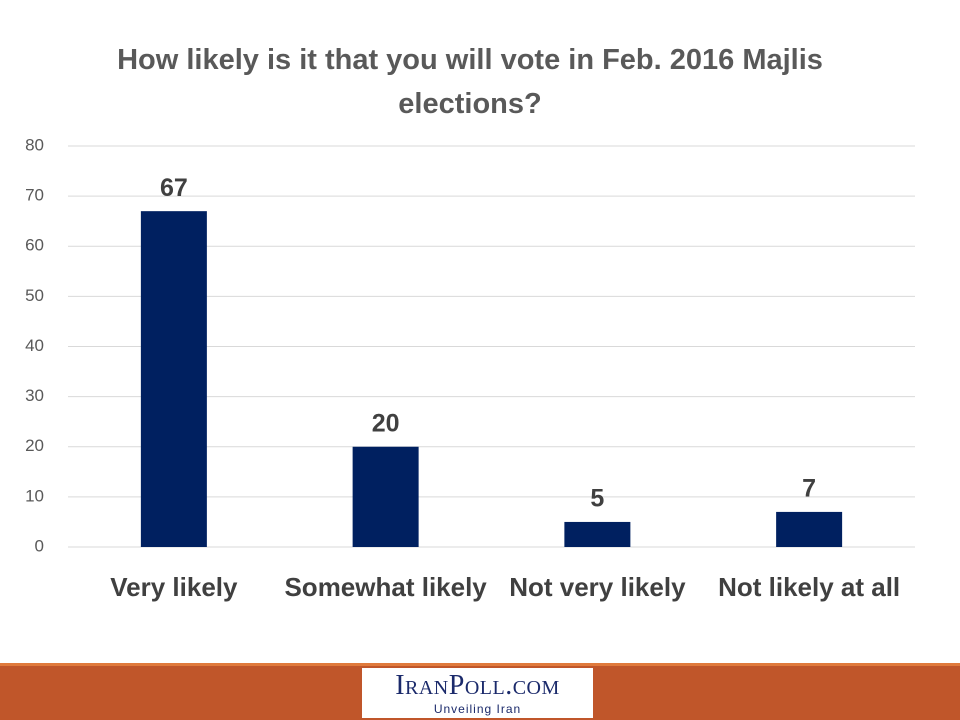  Describe the element at coordinates (809, 489) in the screenshot. I see `data-label: 7` at that location.